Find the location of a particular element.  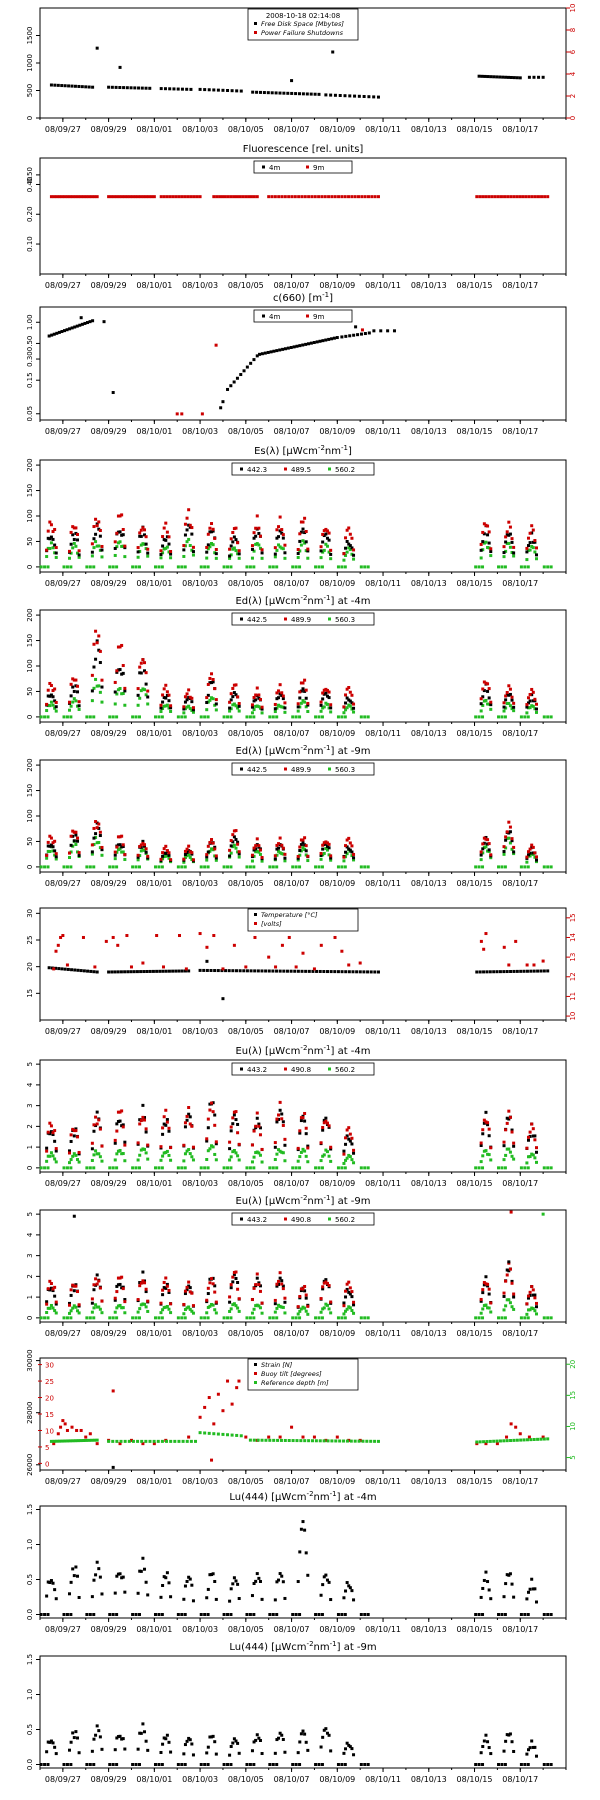

x-tick-label: 08/10/17 is located at coordinates (520, 1183).